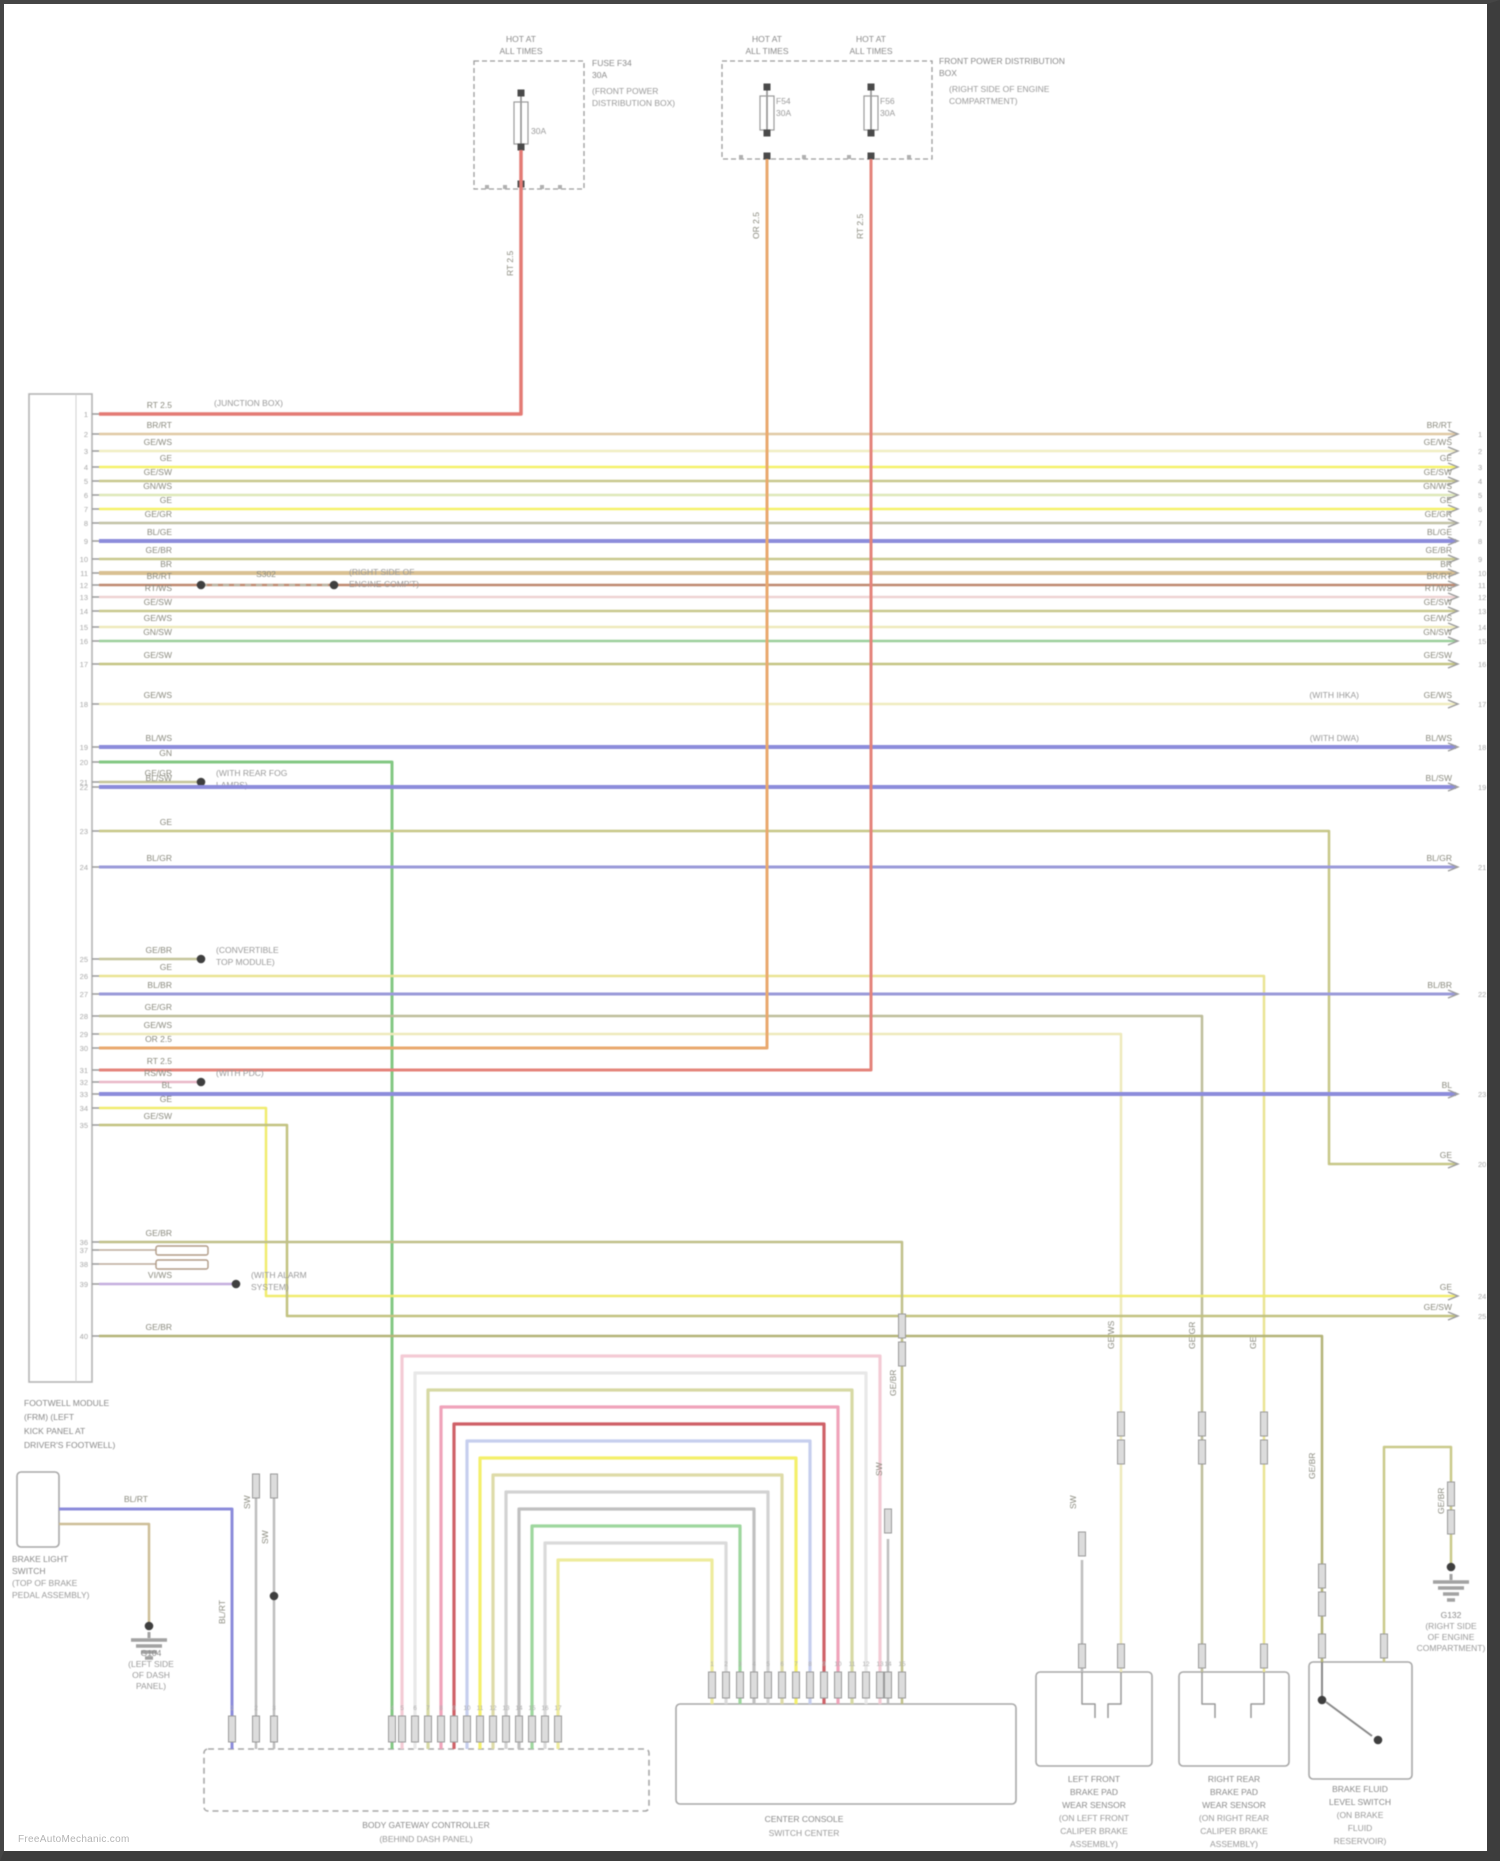 Image resolution: width=1500 pixels, height=1861 pixels. I want to click on pin-number: 37, so click(84, 1250).